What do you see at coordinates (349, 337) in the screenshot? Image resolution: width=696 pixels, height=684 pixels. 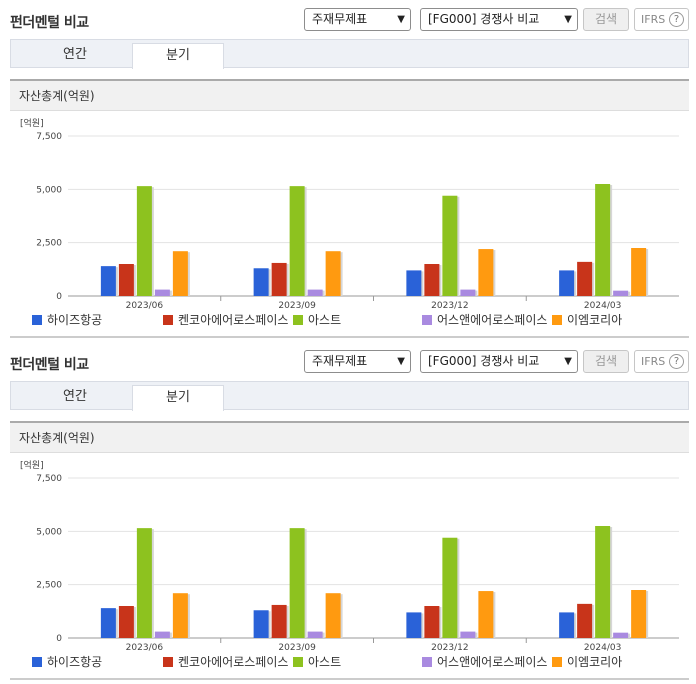 I see `panel-divider` at bounding box center [349, 337].